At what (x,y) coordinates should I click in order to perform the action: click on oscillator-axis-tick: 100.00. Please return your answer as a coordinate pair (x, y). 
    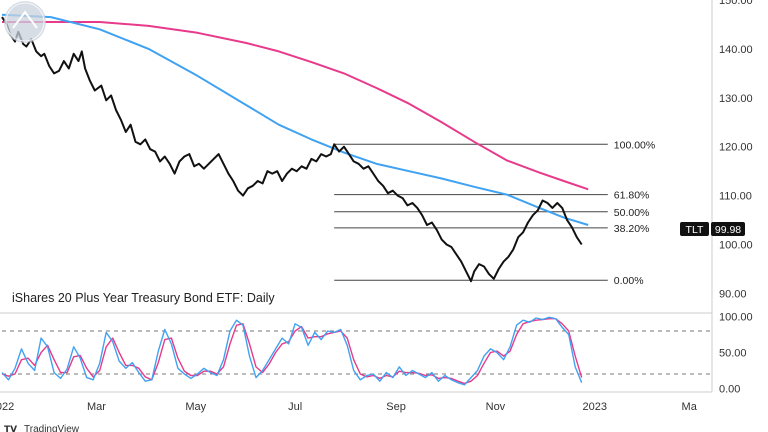
    Looking at the image, I should click on (736, 318).